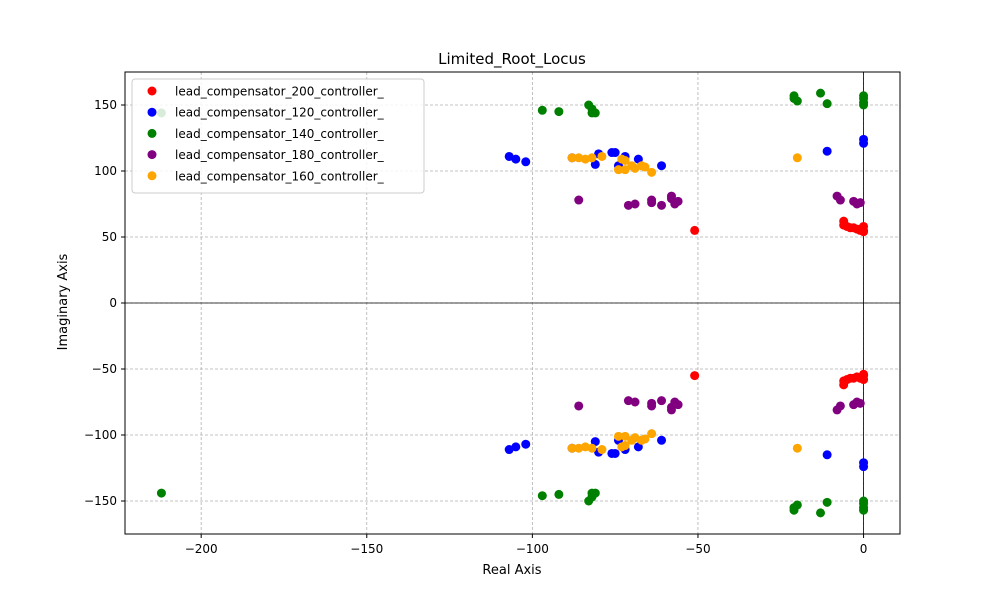 This screenshot has height=600, width=1000. Describe the element at coordinates (63, 301) in the screenshot. I see `y-axis-label: Imaginary Axis` at that location.